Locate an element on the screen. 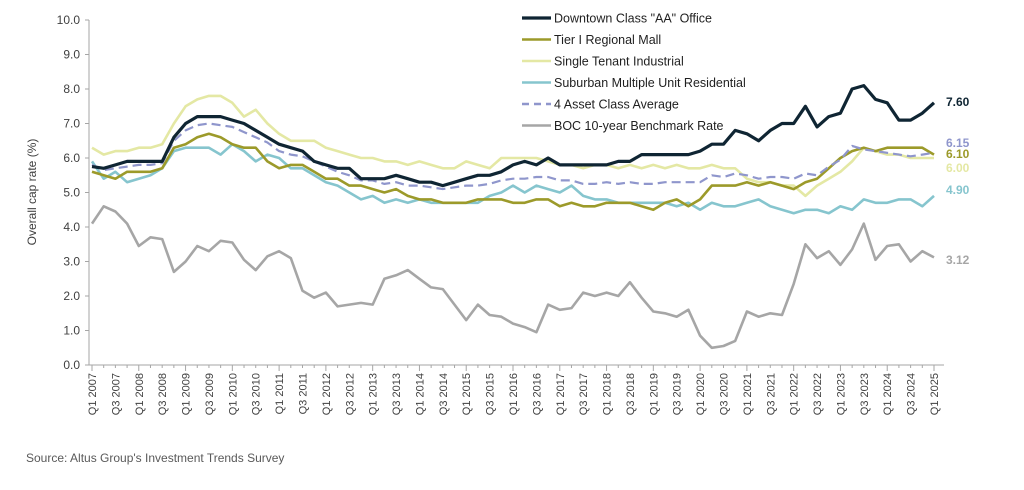  x-tick-label: Q1 2011 is located at coordinates (280, 393).